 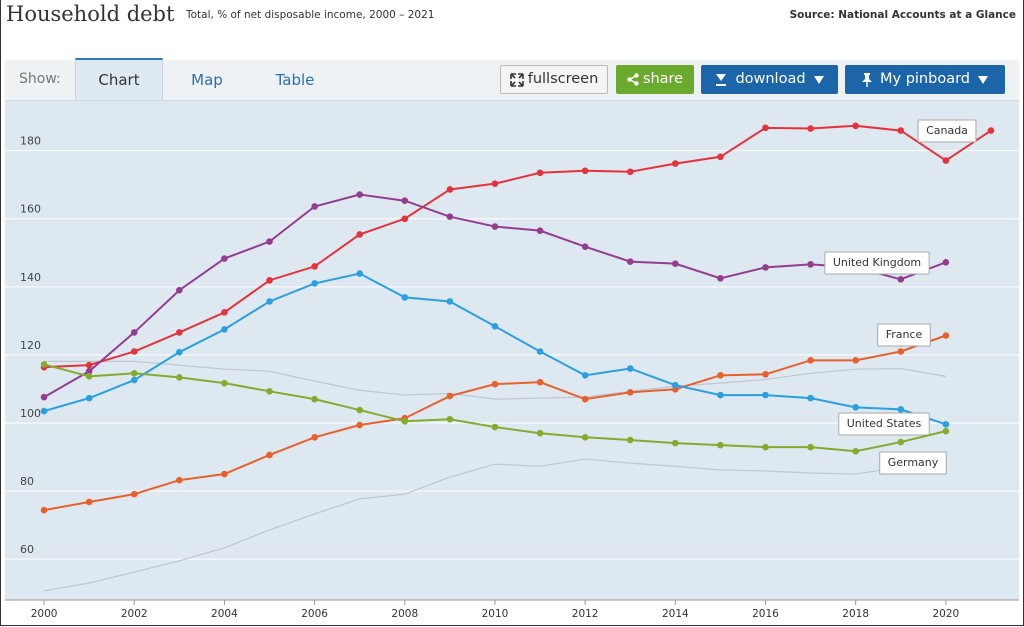 What do you see at coordinates (818, 79) in the screenshot?
I see `download-caret` at bounding box center [818, 79].